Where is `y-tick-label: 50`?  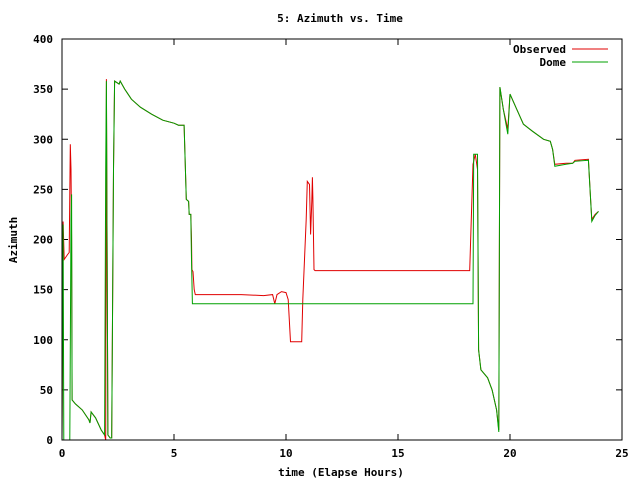
y-tick-label: 50 is located at coordinates (46, 390).